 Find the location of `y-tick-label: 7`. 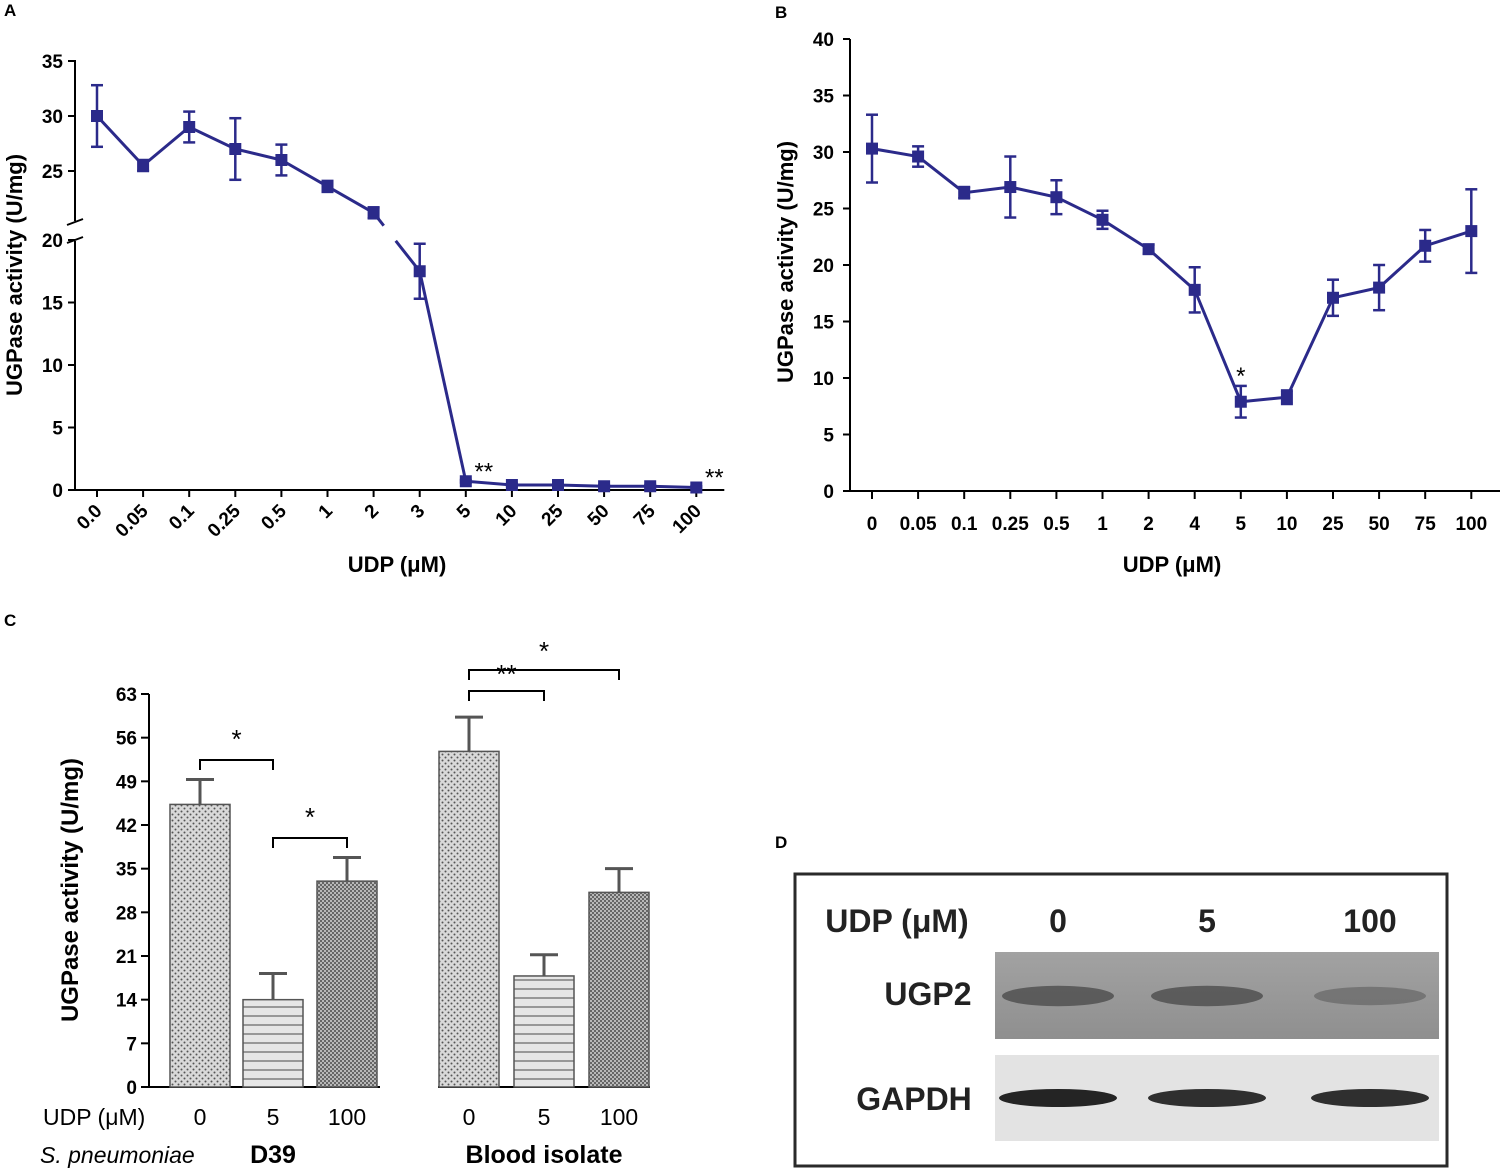

y-tick-label: 7 is located at coordinates (131, 1044).